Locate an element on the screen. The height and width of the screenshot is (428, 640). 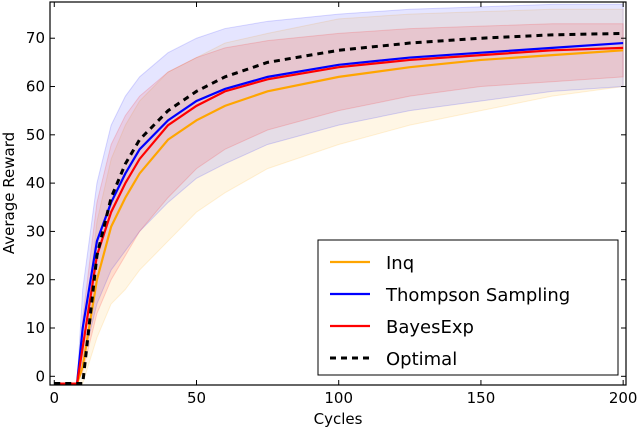
x-tick-label: 200 is located at coordinates (623, 398).